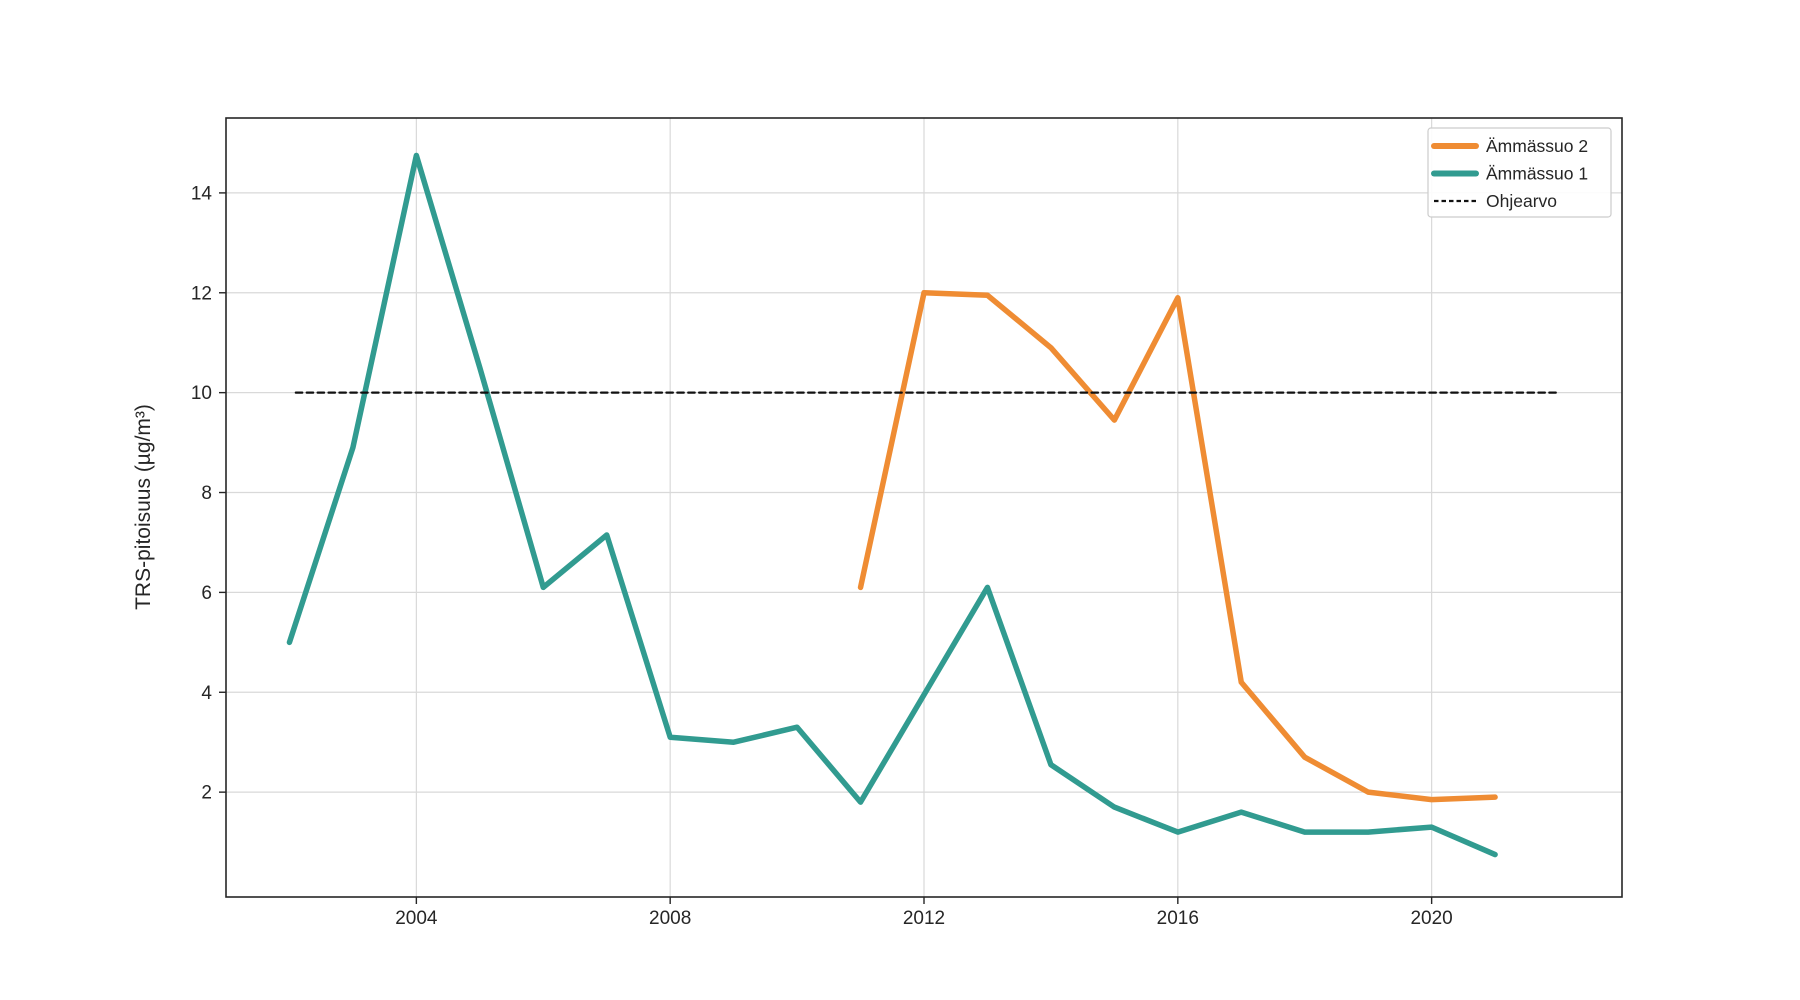 This screenshot has width=1800, height=1000. I want to click on x-tick-label-2020: 2020, so click(1431, 918).